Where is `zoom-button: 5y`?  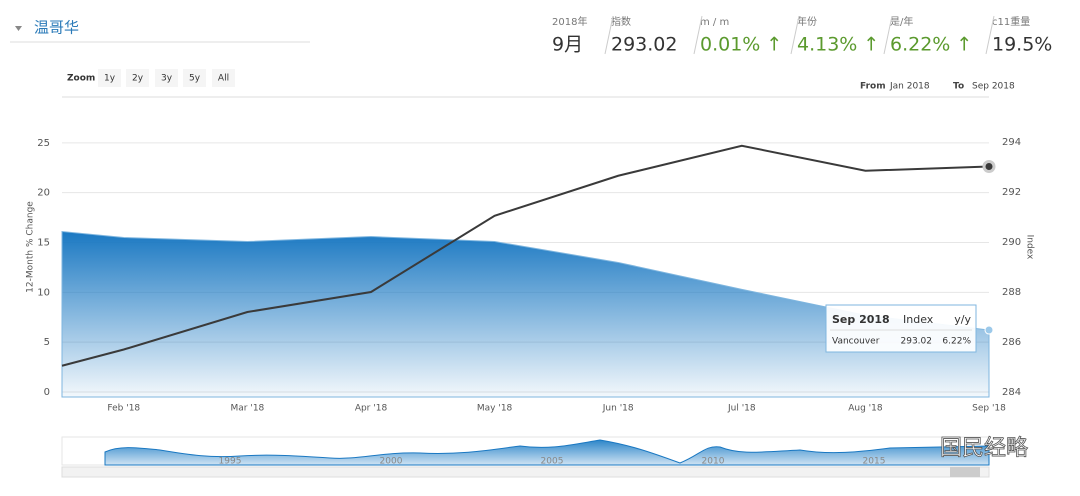
zoom-button: 5y is located at coordinates (195, 79).